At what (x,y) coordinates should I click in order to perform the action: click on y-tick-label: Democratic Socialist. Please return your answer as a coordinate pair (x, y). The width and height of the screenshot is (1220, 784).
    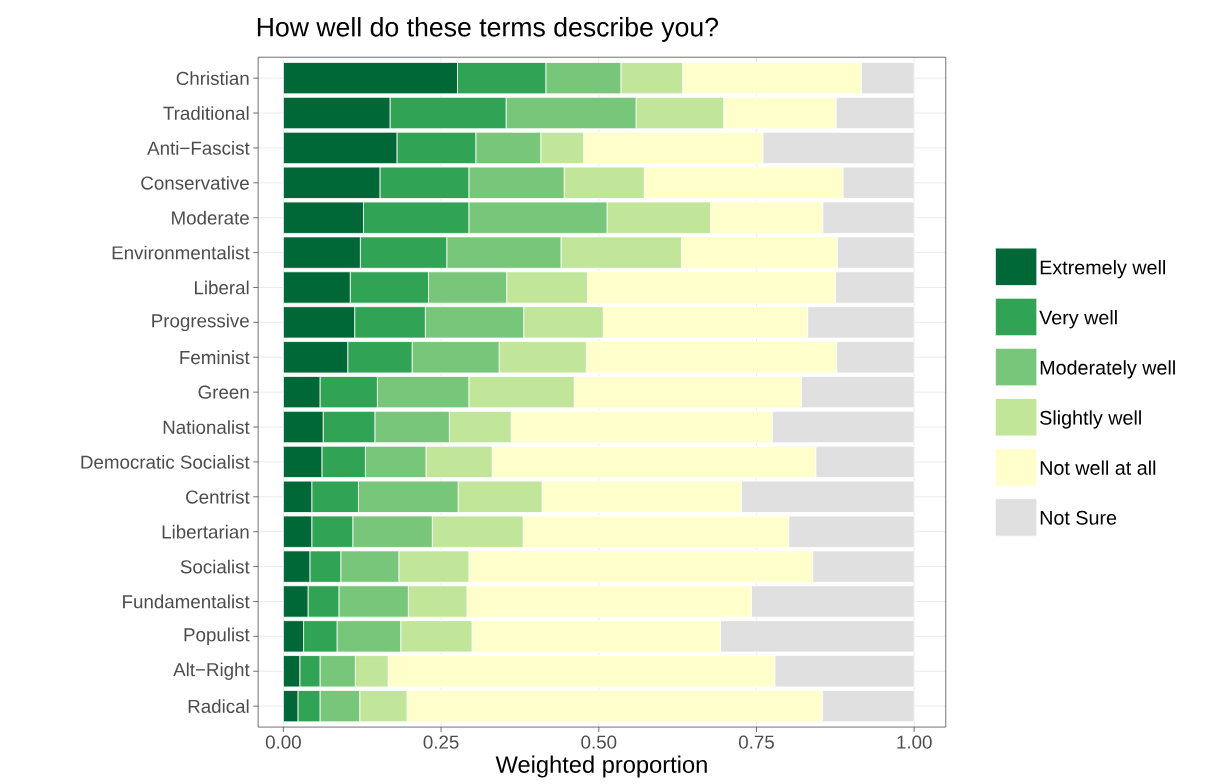
    Looking at the image, I should click on (165, 461).